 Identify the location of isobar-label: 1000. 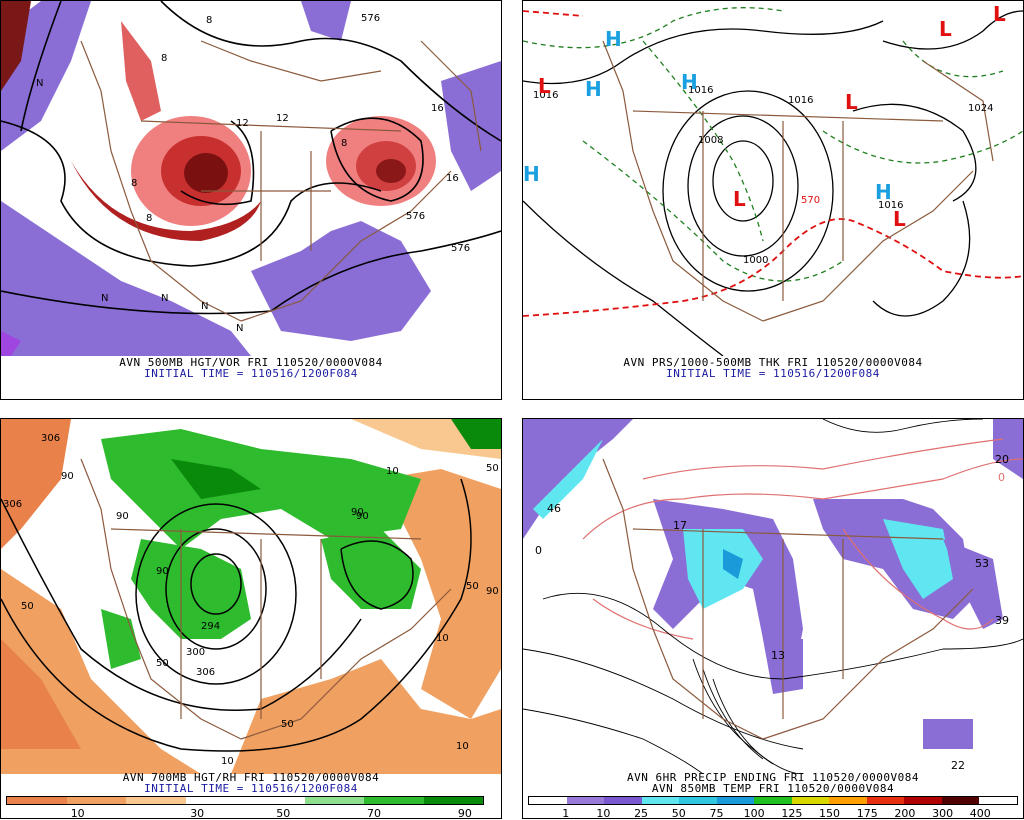
(755, 260).